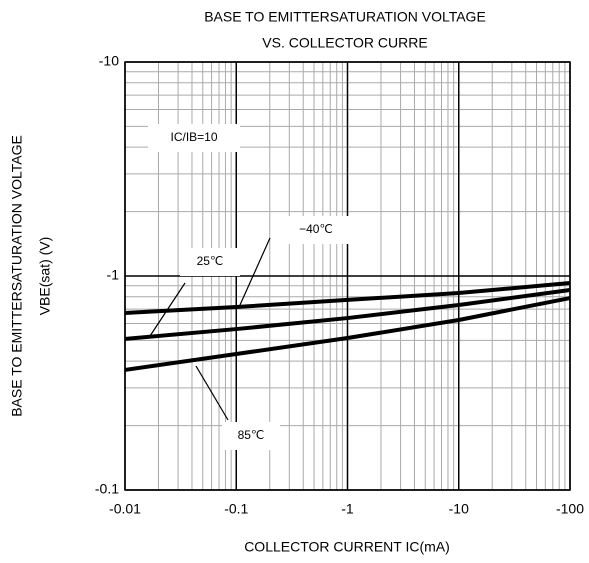  Describe the element at coordinates (113, 275) in the screenshot. I see `y-tick-label: -1` at that location.